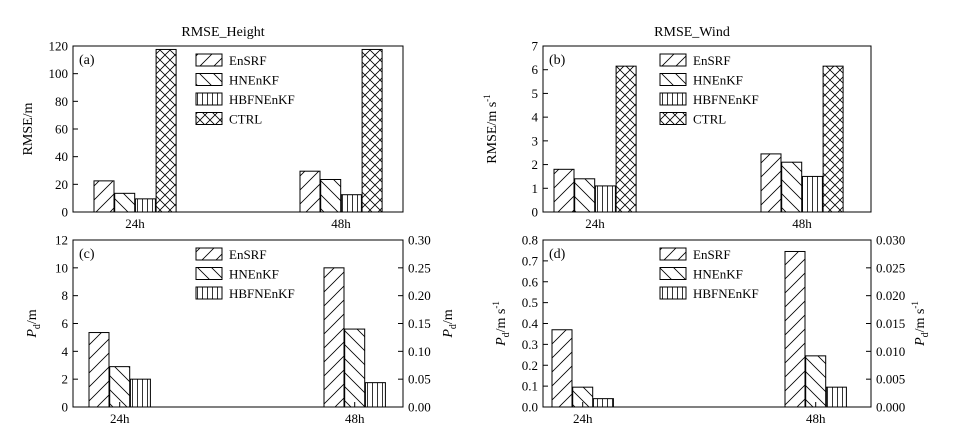 The height and width of the screenshot is (437, 953). Describe the element at coordinates (692, 32) in the screenshot. I see `chart-title: RMSE_Wind` at that location.